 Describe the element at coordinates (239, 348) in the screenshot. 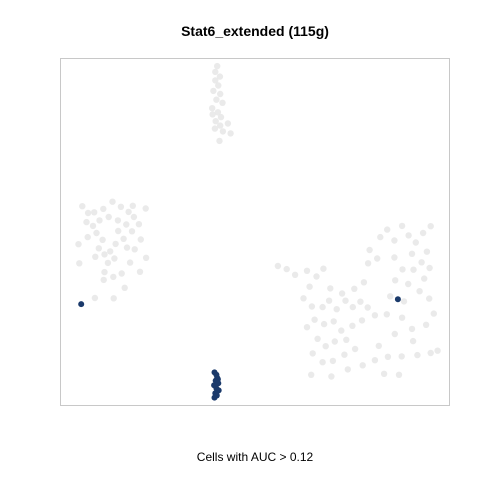

I see `highlighted-points-layer` at that location.